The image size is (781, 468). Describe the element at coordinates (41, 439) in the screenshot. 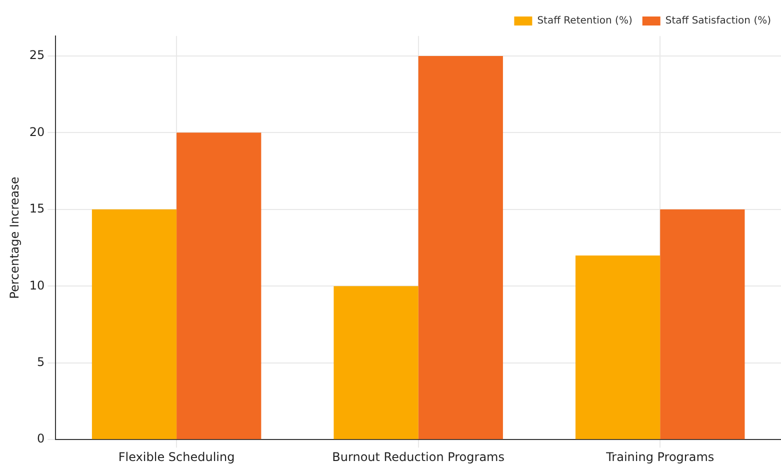

I see `y-tick-label: 0` at that location.